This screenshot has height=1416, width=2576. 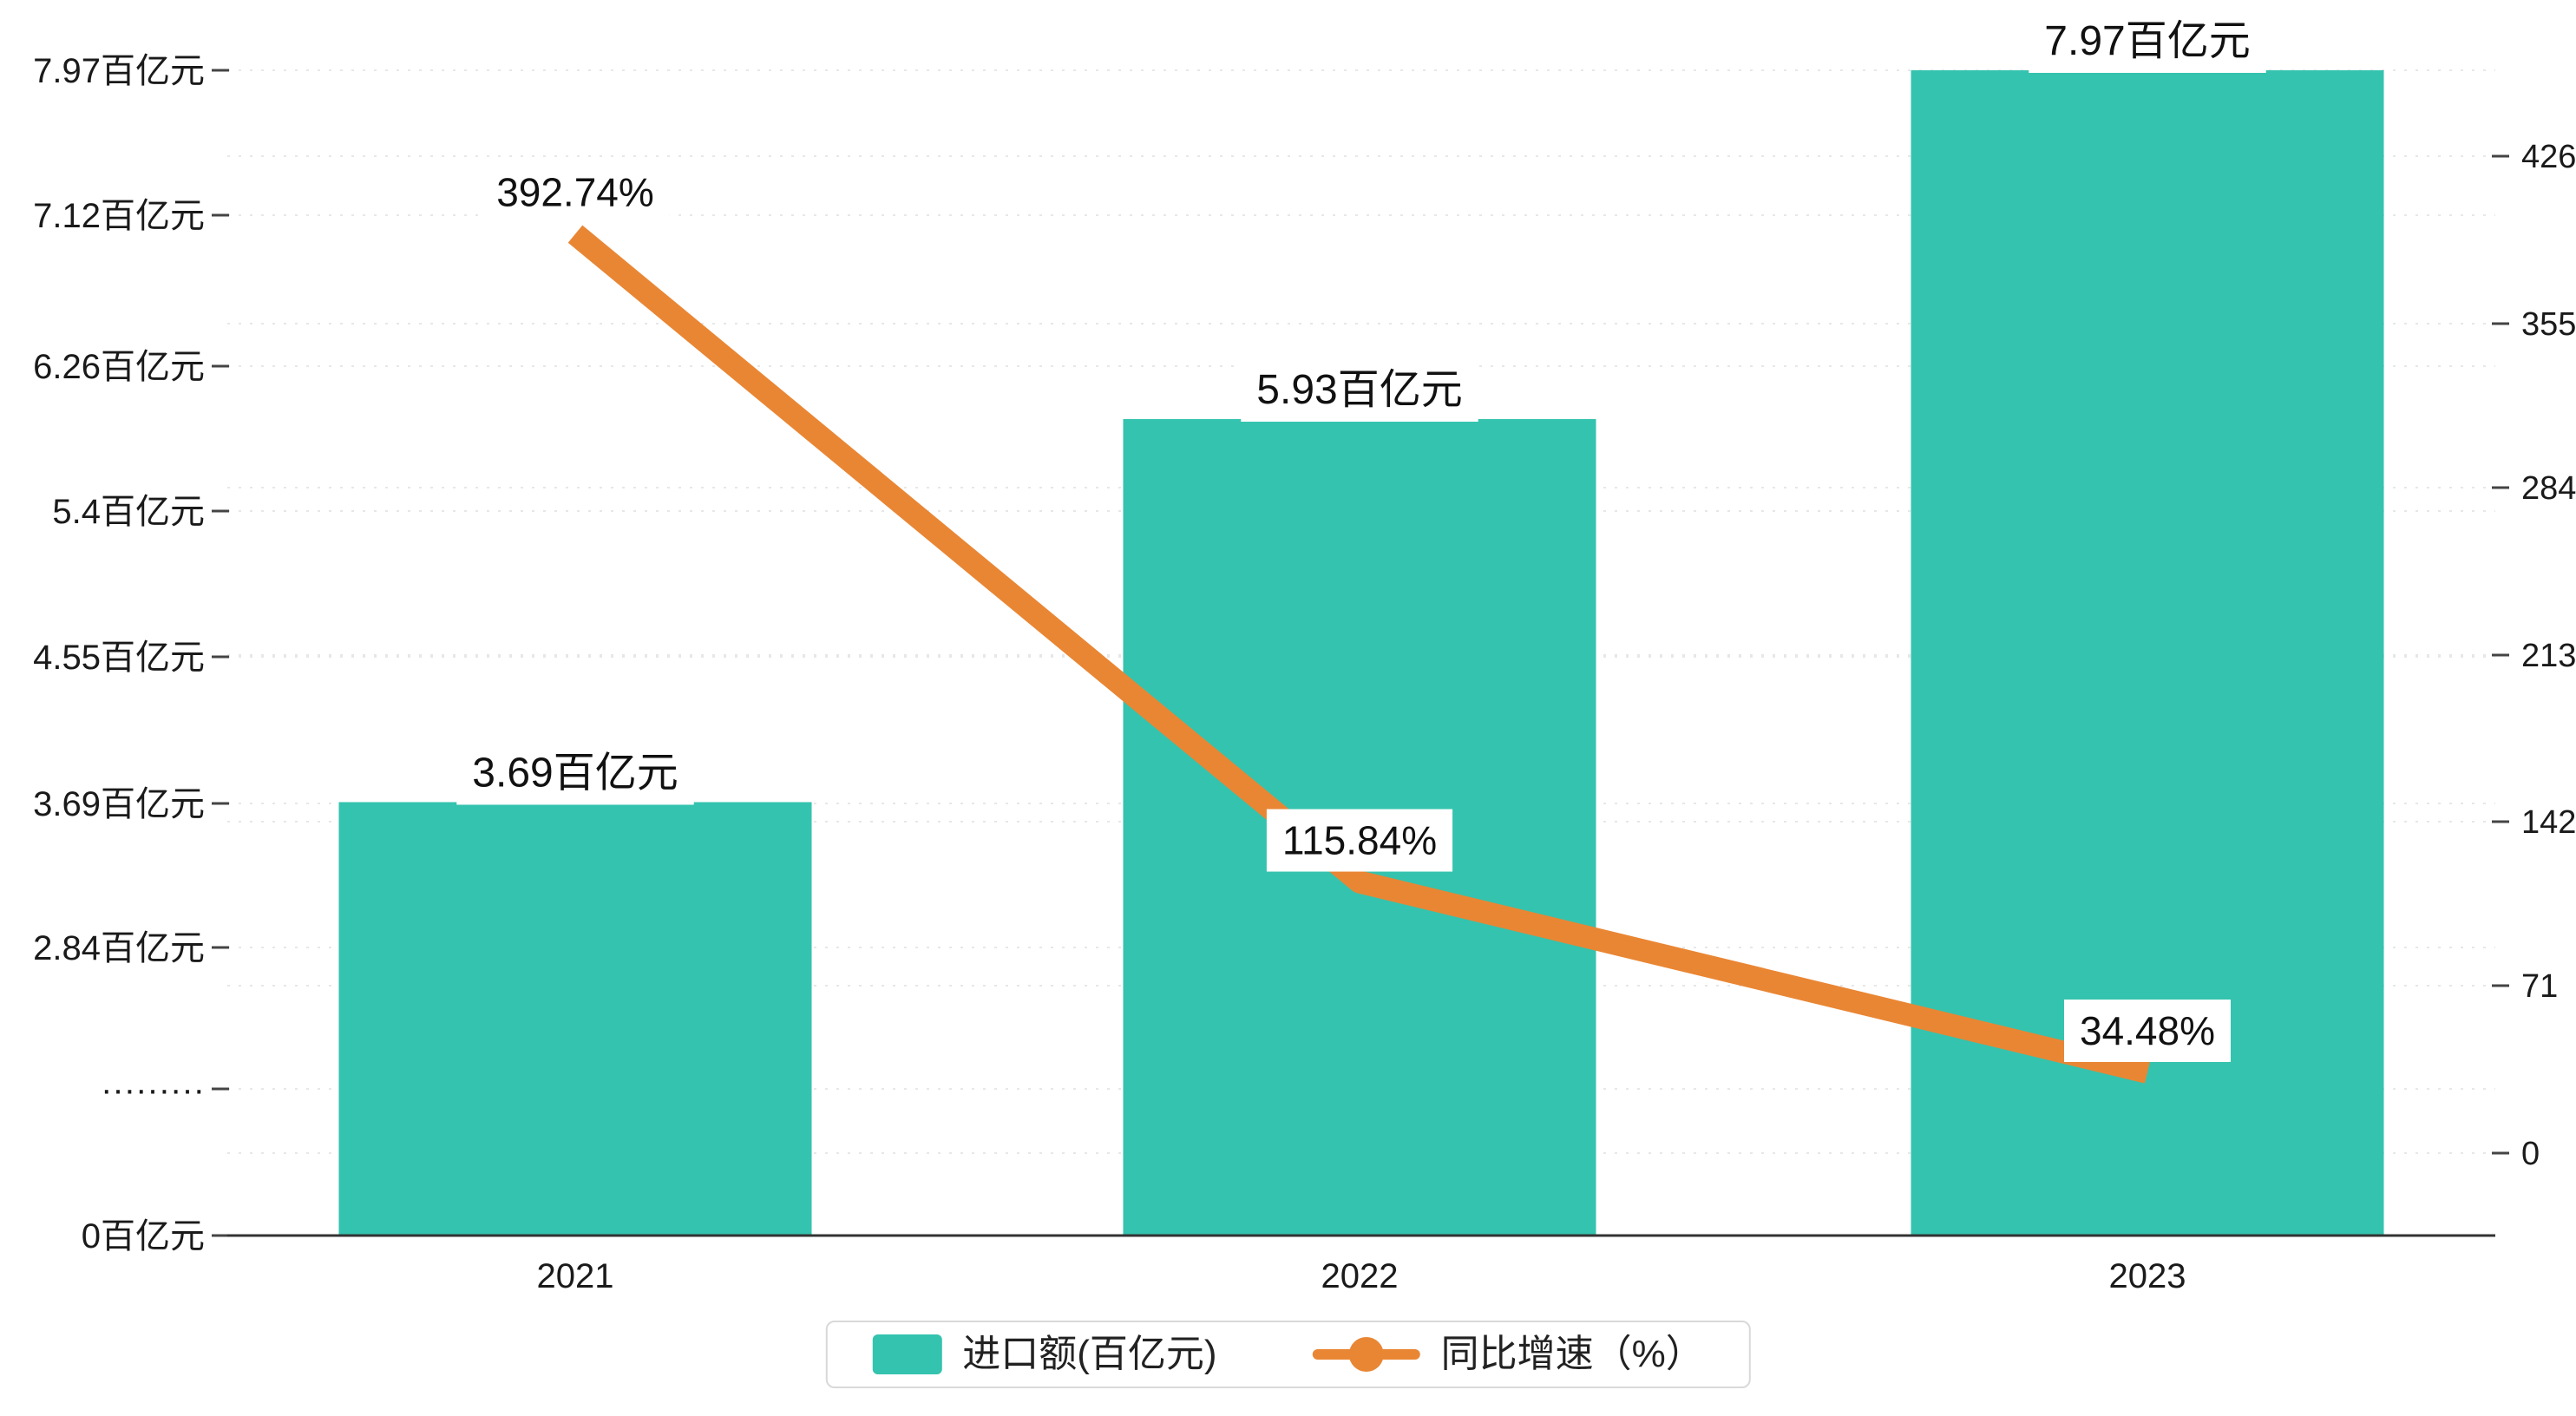 What do you see at coordinates (128, 512) in the screenshot?
I see `left-axis-tick-label: 5.4百亿元` at bounding box center [128, 512].